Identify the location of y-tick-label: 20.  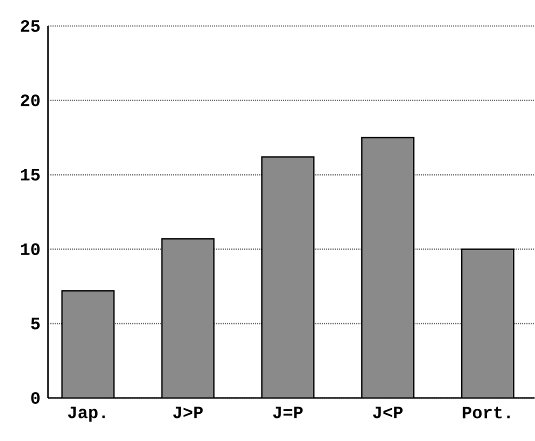
(30, 100).